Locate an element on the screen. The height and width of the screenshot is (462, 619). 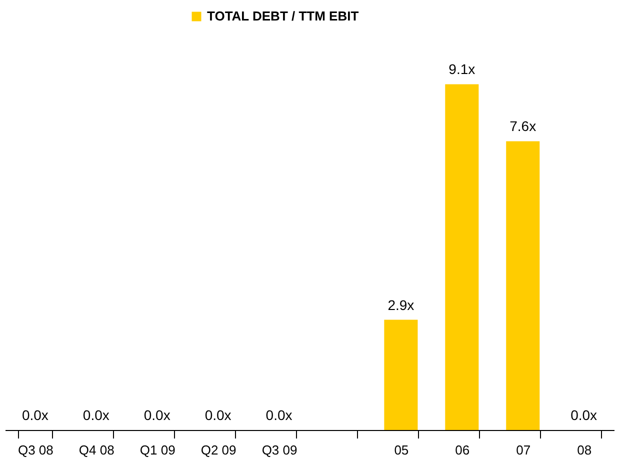
x-tick-label: 07 is located at coordinates (523, 450).